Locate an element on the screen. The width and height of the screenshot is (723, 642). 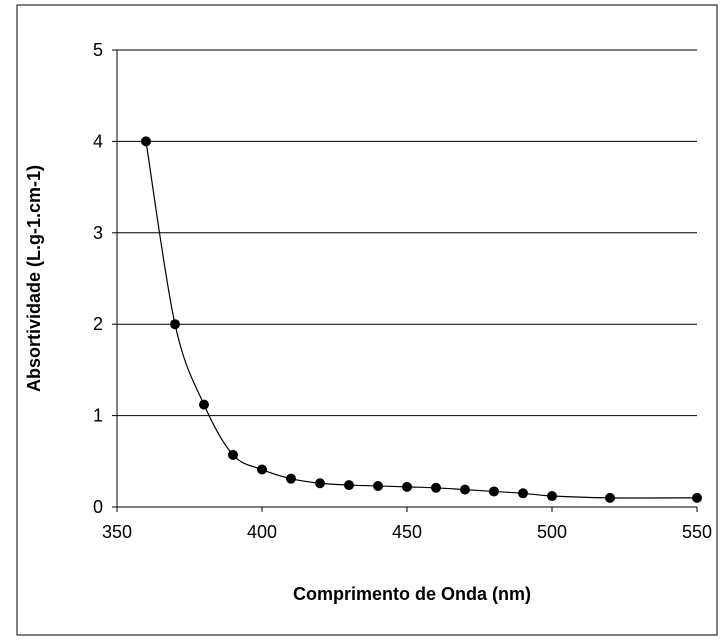
y-axis-title: Absortividade (L.g-1.cm-1) is located at coordinates (34, 278).